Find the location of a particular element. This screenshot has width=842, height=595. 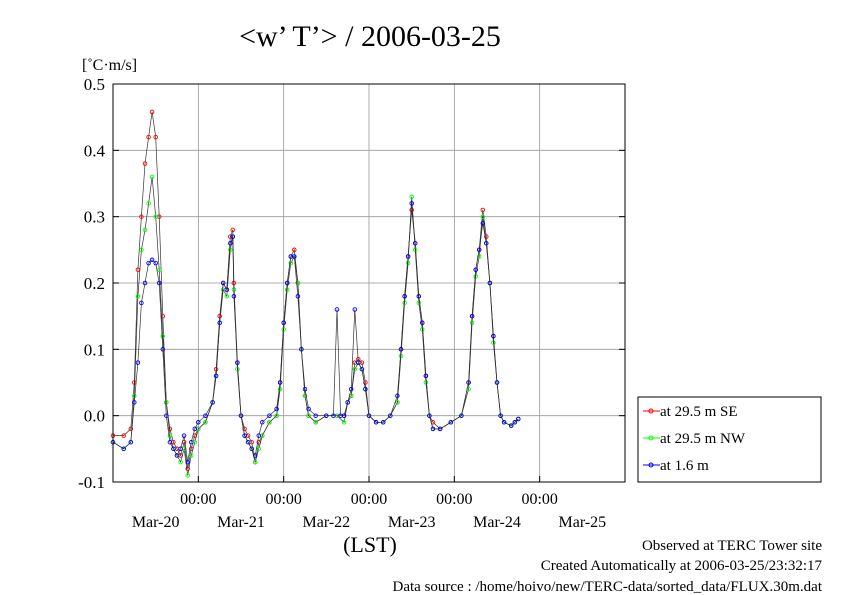

legend-entry: at 29.5 m SE is located at coordinates (690, 412).